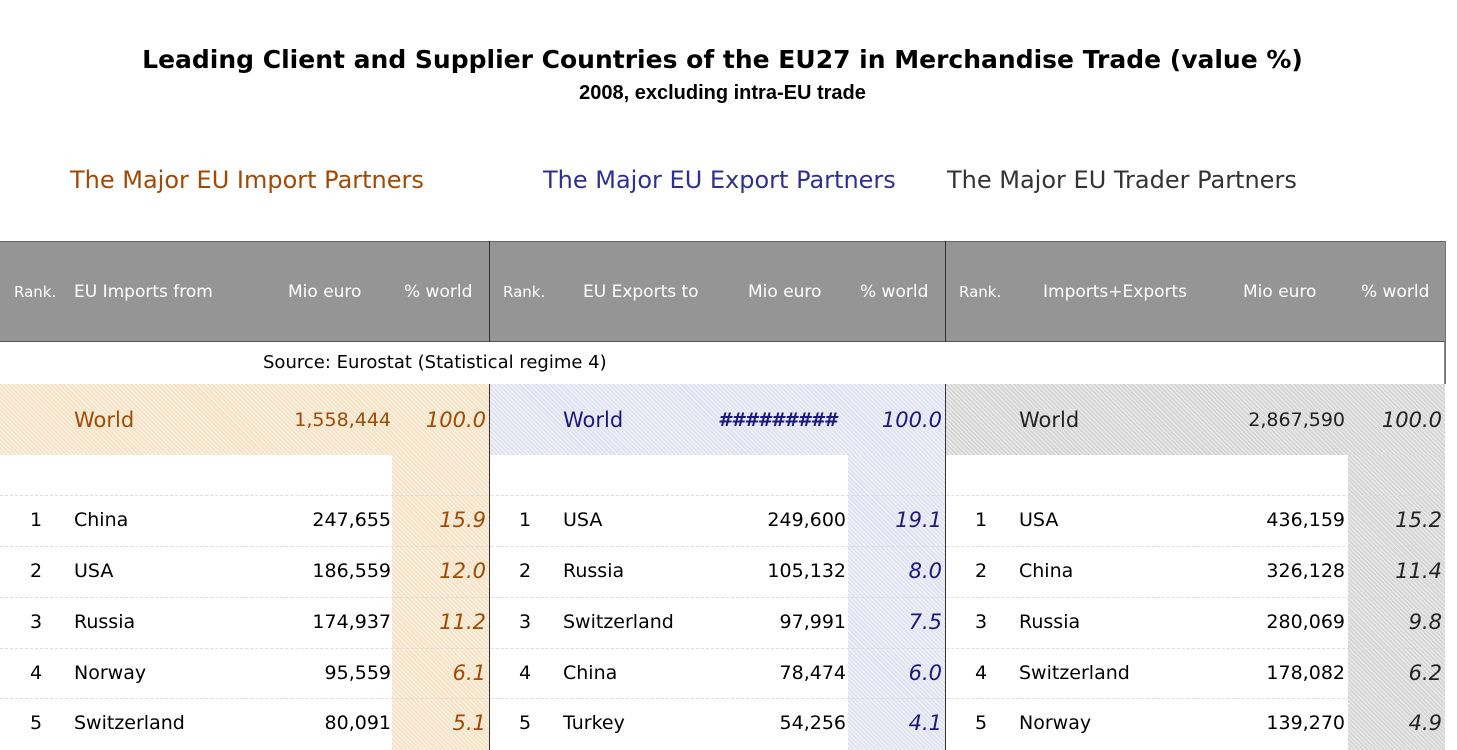 The image size is (1457, 750). I want to click on country-exports: Switzerland, so click(618, 622).